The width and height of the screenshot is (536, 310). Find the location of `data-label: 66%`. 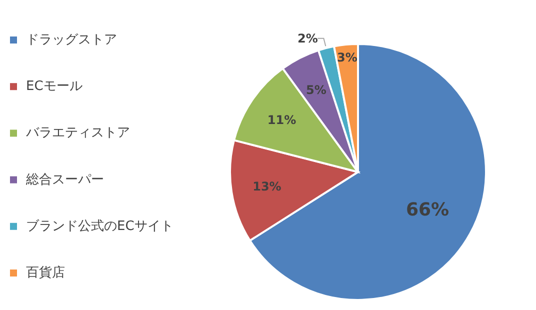

data-label: 66% is located at coordinates (428, 210).